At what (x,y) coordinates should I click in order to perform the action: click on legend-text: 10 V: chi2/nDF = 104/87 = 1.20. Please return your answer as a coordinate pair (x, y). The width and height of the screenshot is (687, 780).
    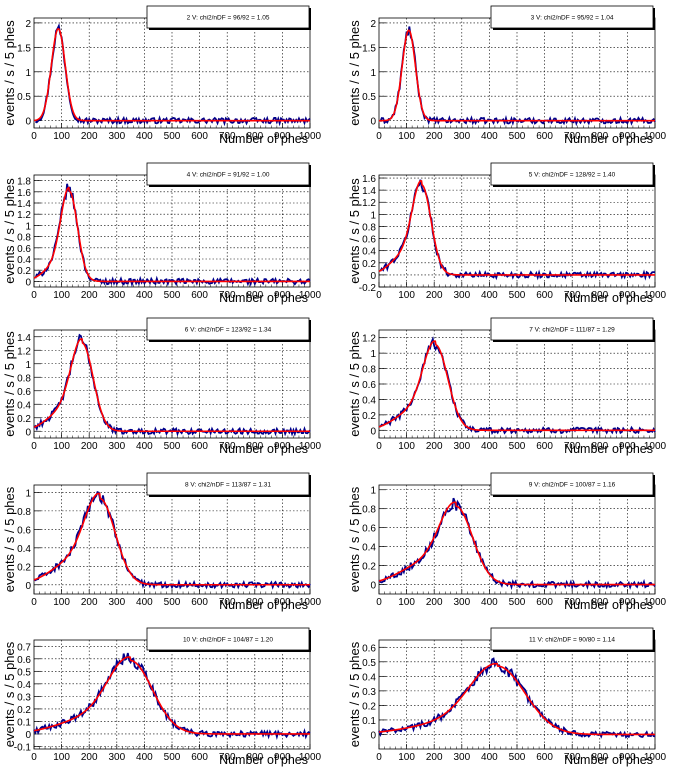
    Looking at the image, I should click on (228, 640).